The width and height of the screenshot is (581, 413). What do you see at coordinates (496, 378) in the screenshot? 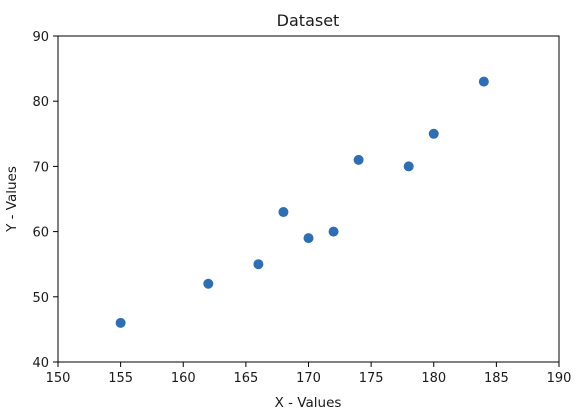
I see `x-tick-label: 185` at bounding box center [496, 378].